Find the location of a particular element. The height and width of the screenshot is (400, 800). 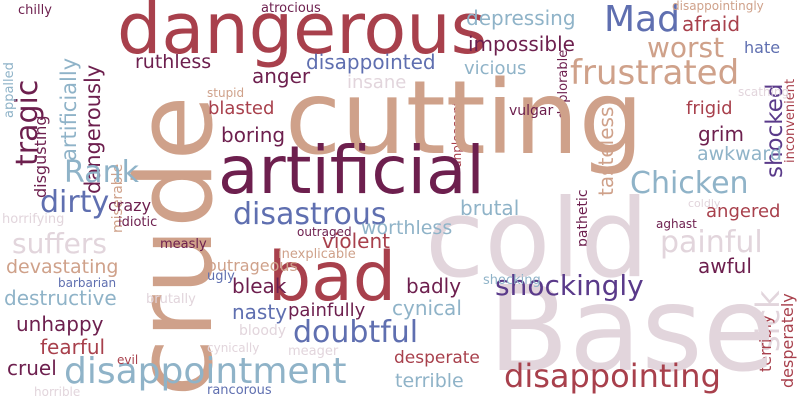

word-painfully: painfully is located at coordinates (327, 310).